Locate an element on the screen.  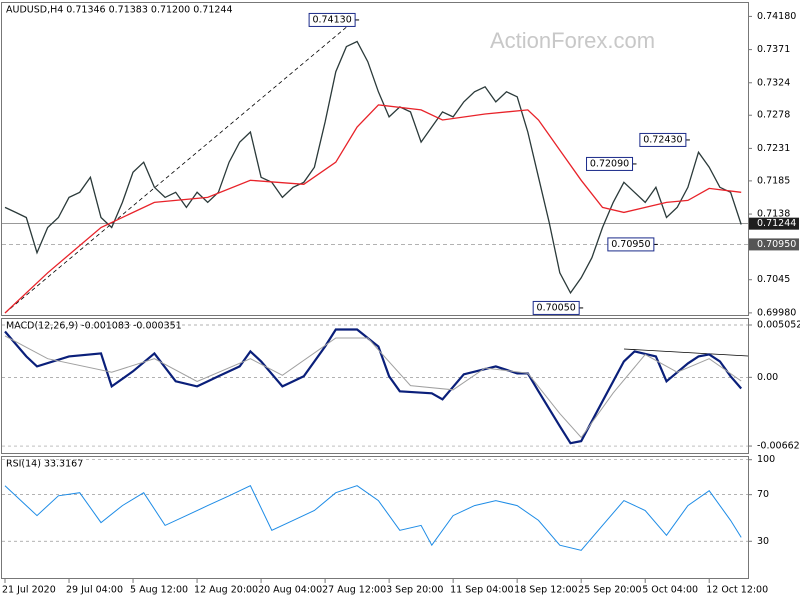
annotation-label: 0.72090 is located at coordinates (609, 163).